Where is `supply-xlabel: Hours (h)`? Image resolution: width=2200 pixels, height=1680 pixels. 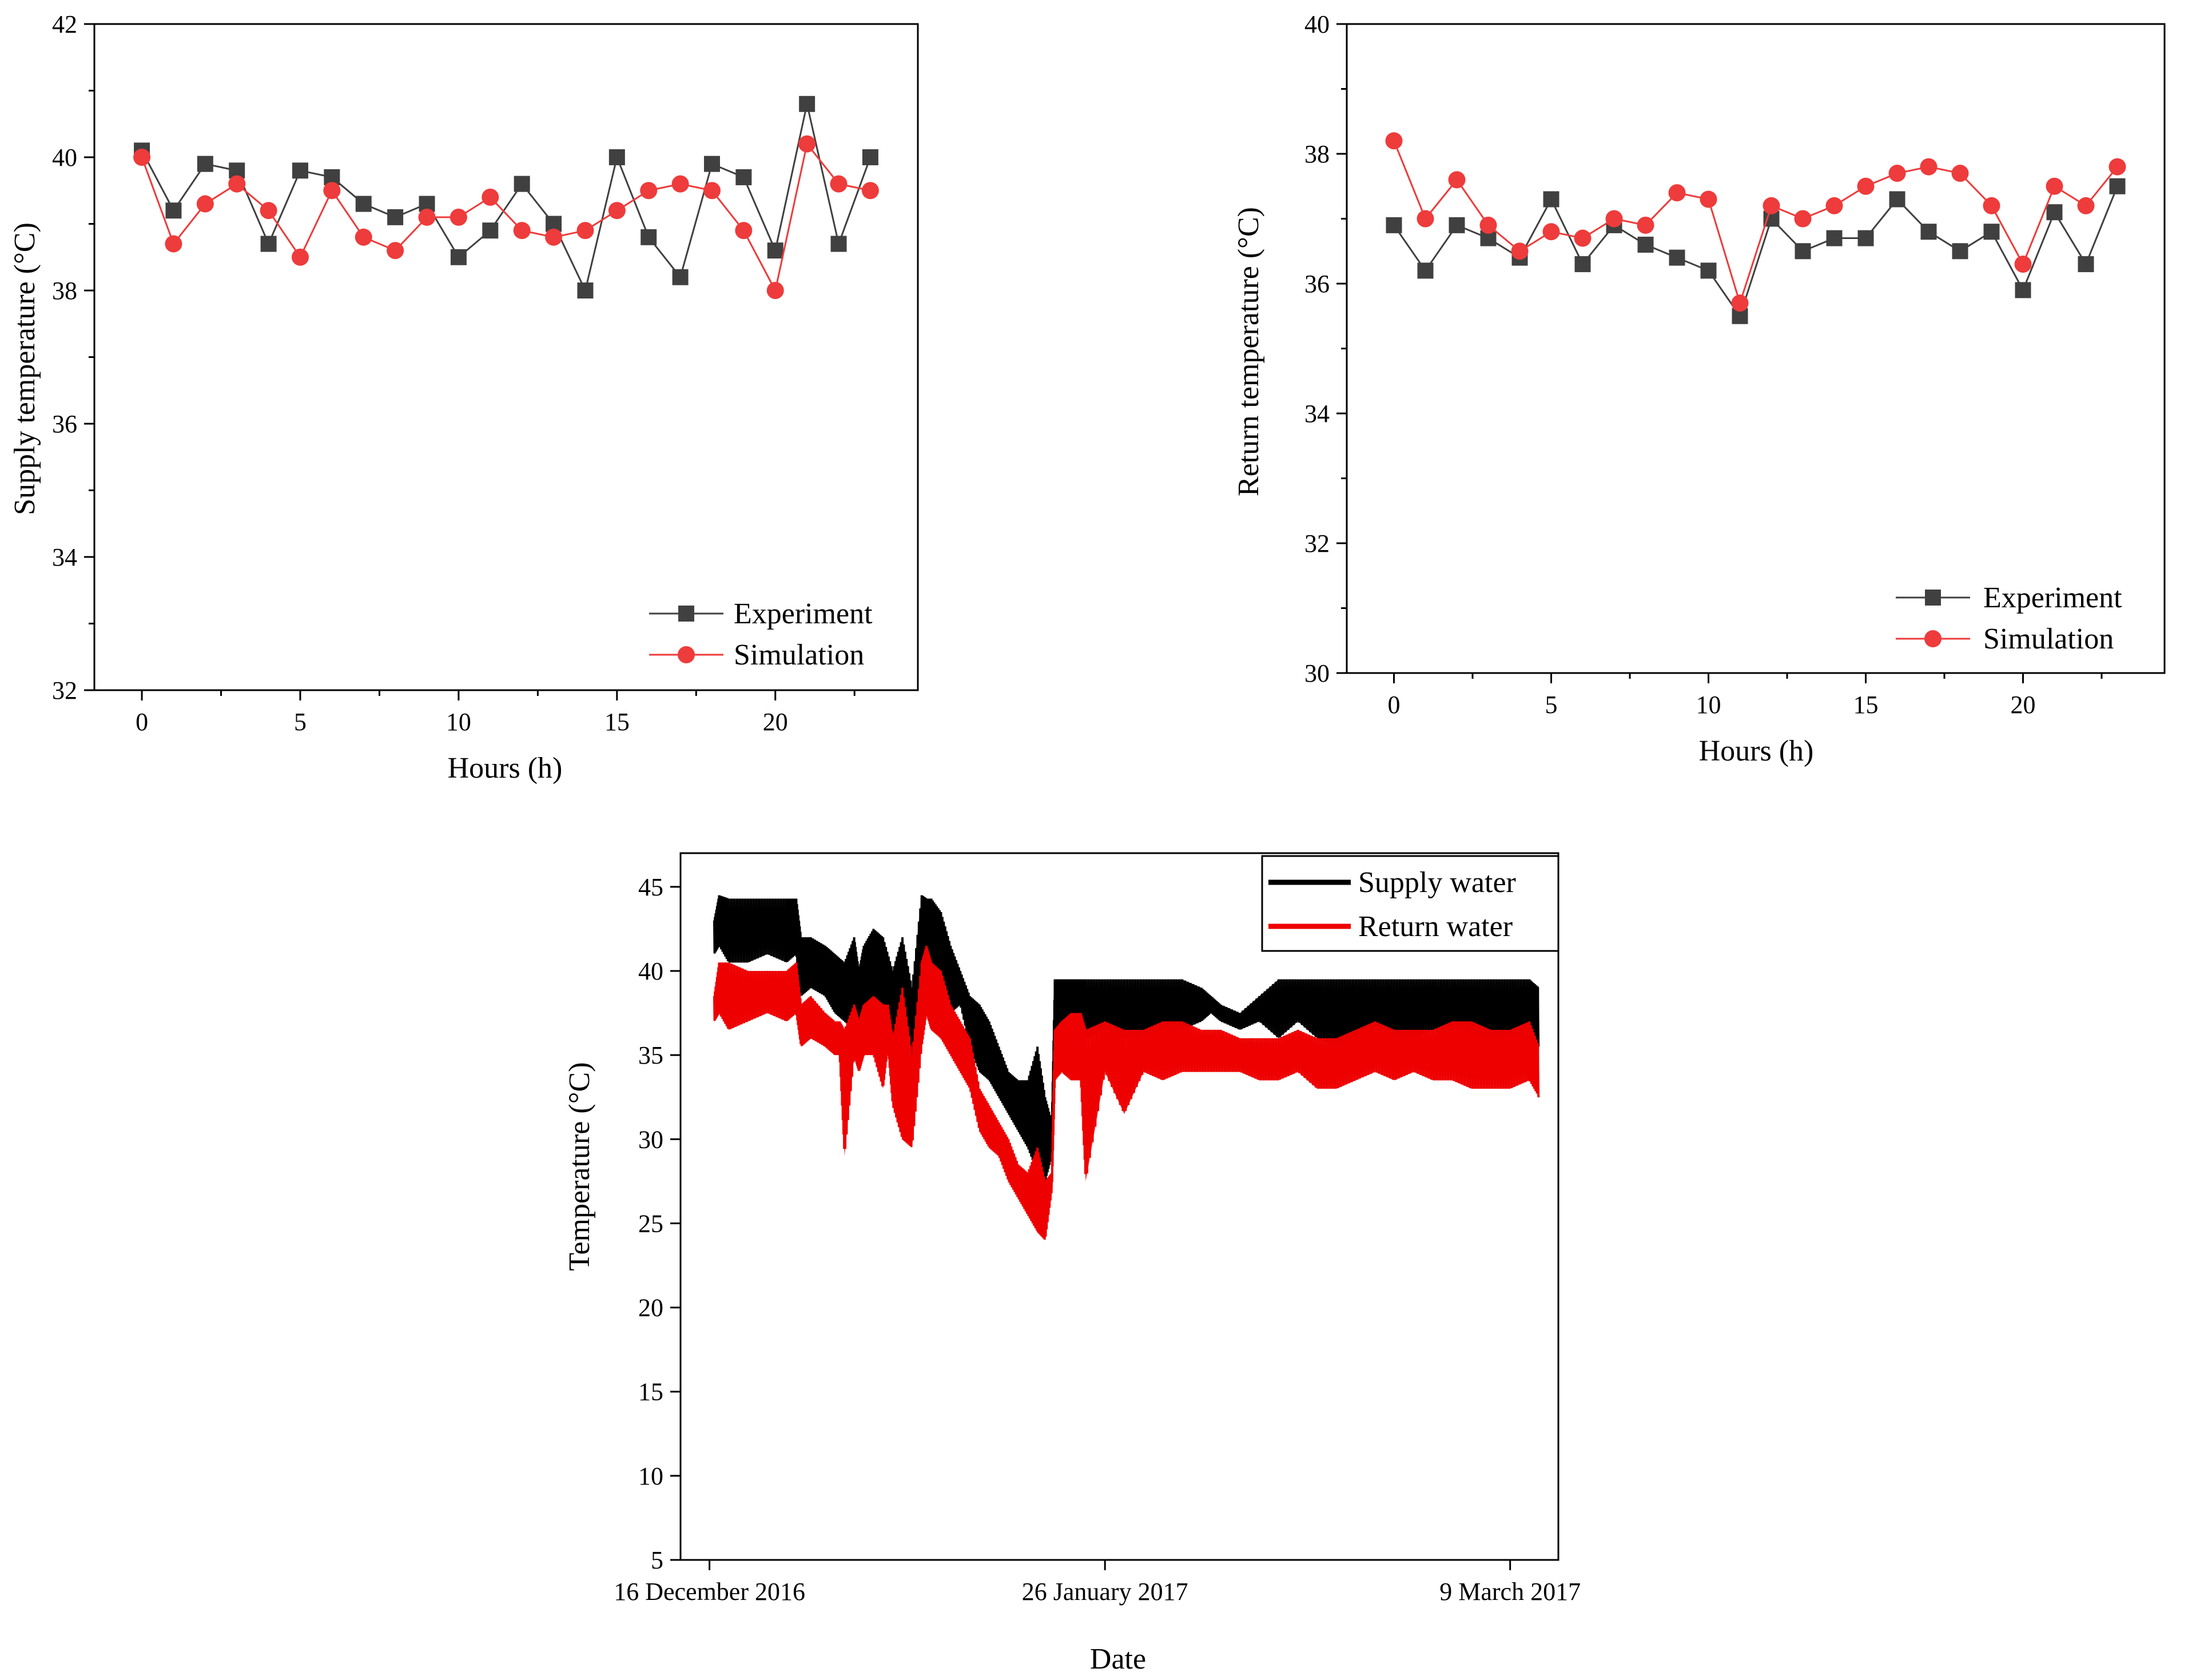
supply-xlabel: Hours (h) is located at coordinates (505, 768).